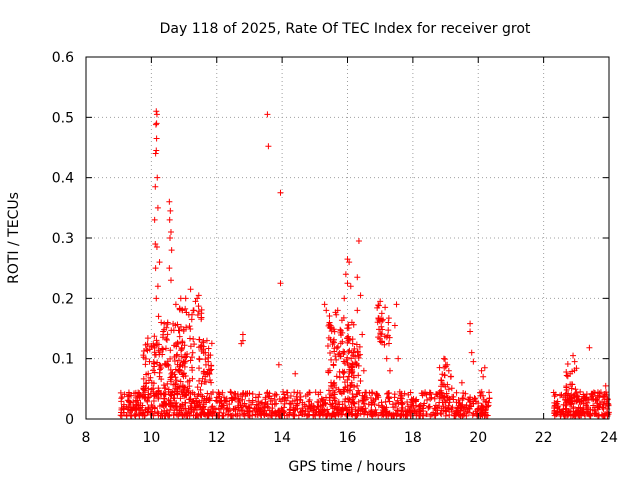 This screenshot has width=640, height=480. What do you see at coordinates (413, 438) in the screenshot?
I see `x-tick-label: 18` at bounding box center [413, 438].